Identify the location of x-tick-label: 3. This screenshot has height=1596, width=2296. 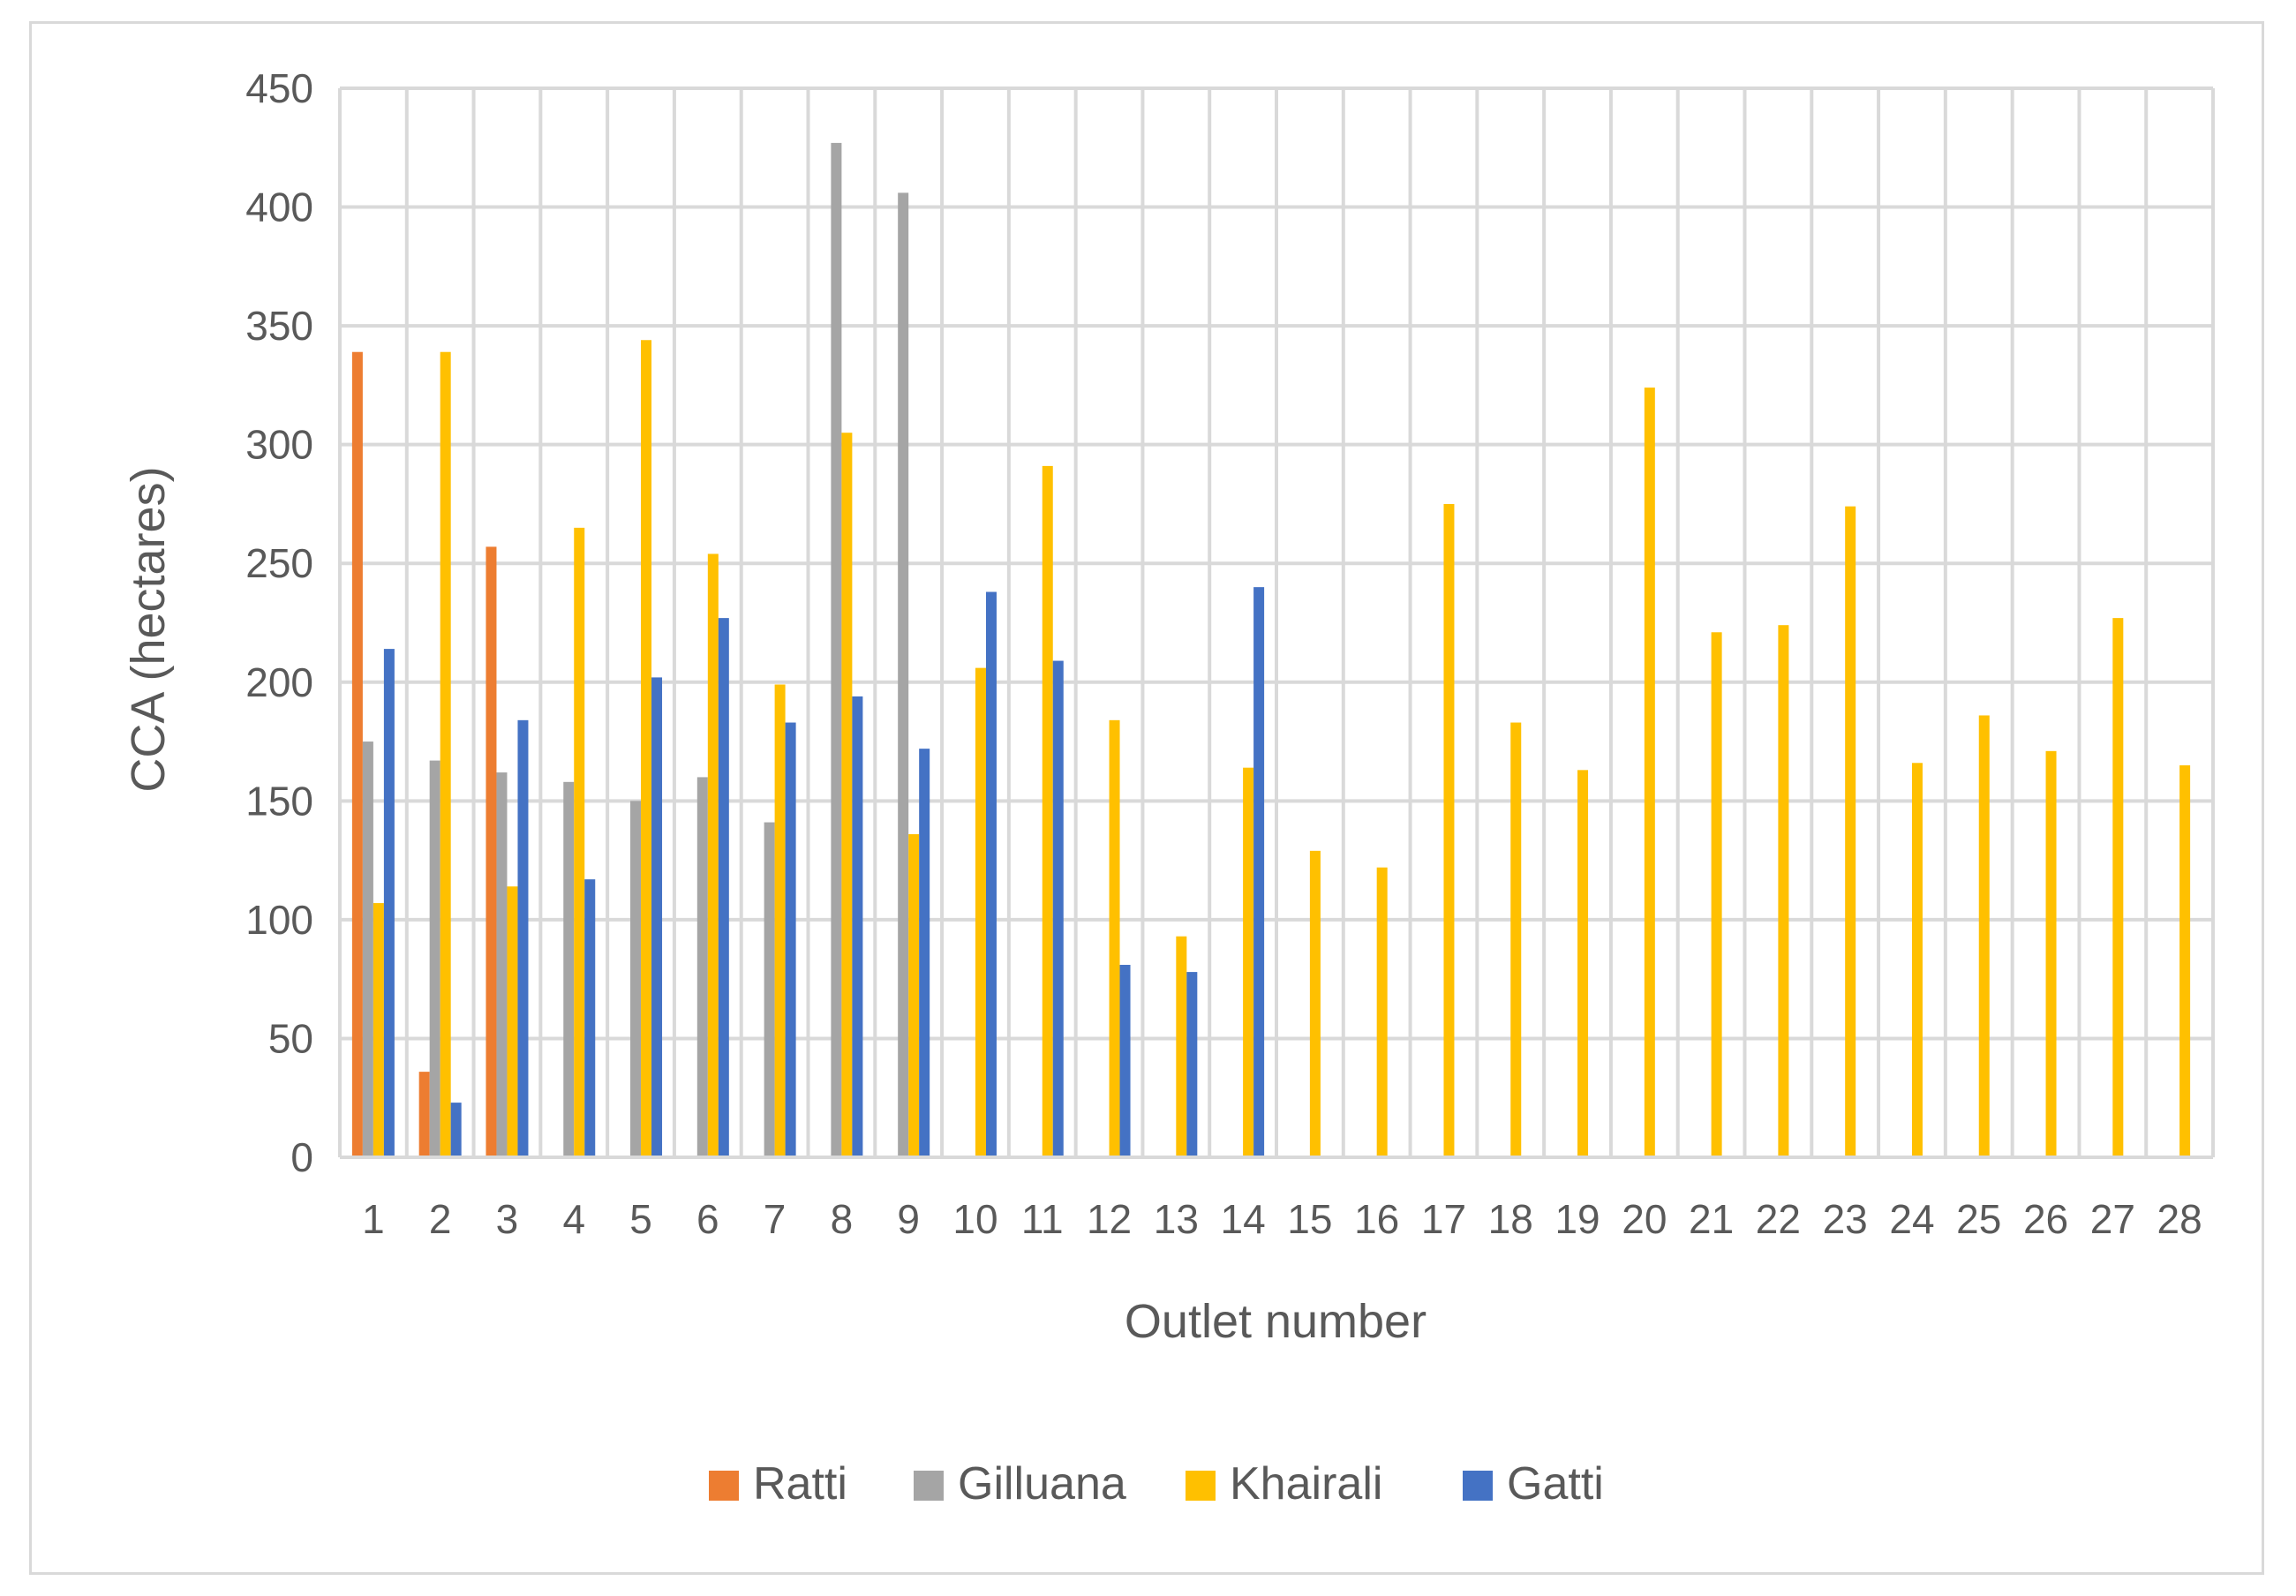
(507, 1219).